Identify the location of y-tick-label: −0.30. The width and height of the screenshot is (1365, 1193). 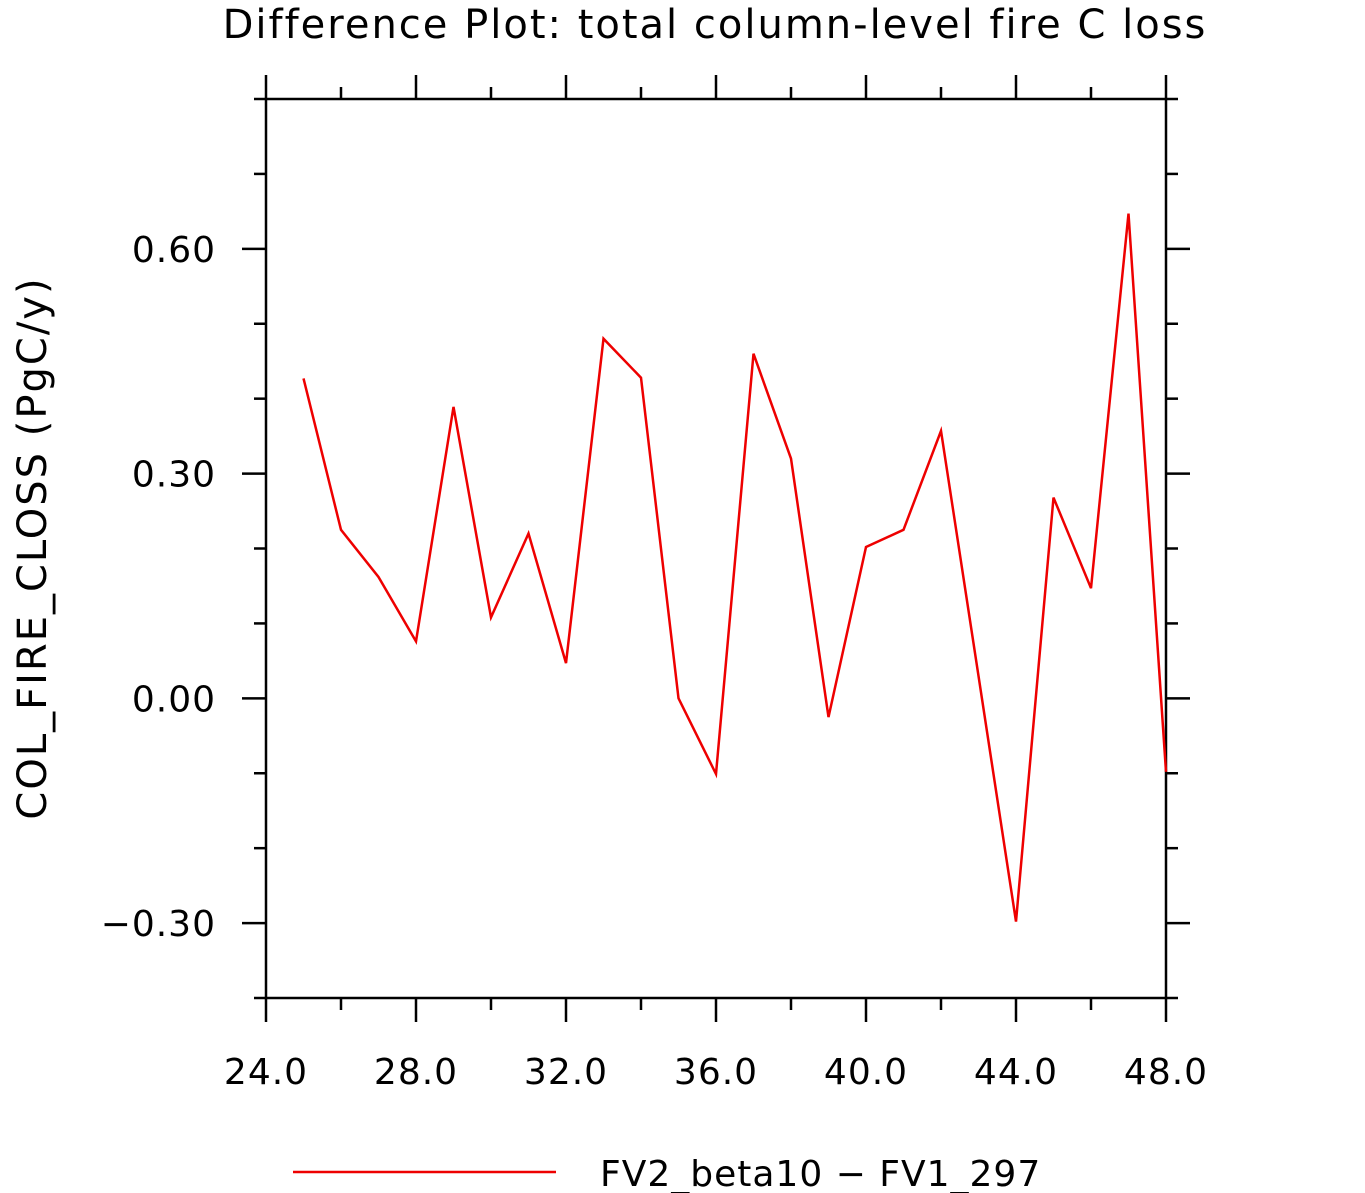
(158, 924).